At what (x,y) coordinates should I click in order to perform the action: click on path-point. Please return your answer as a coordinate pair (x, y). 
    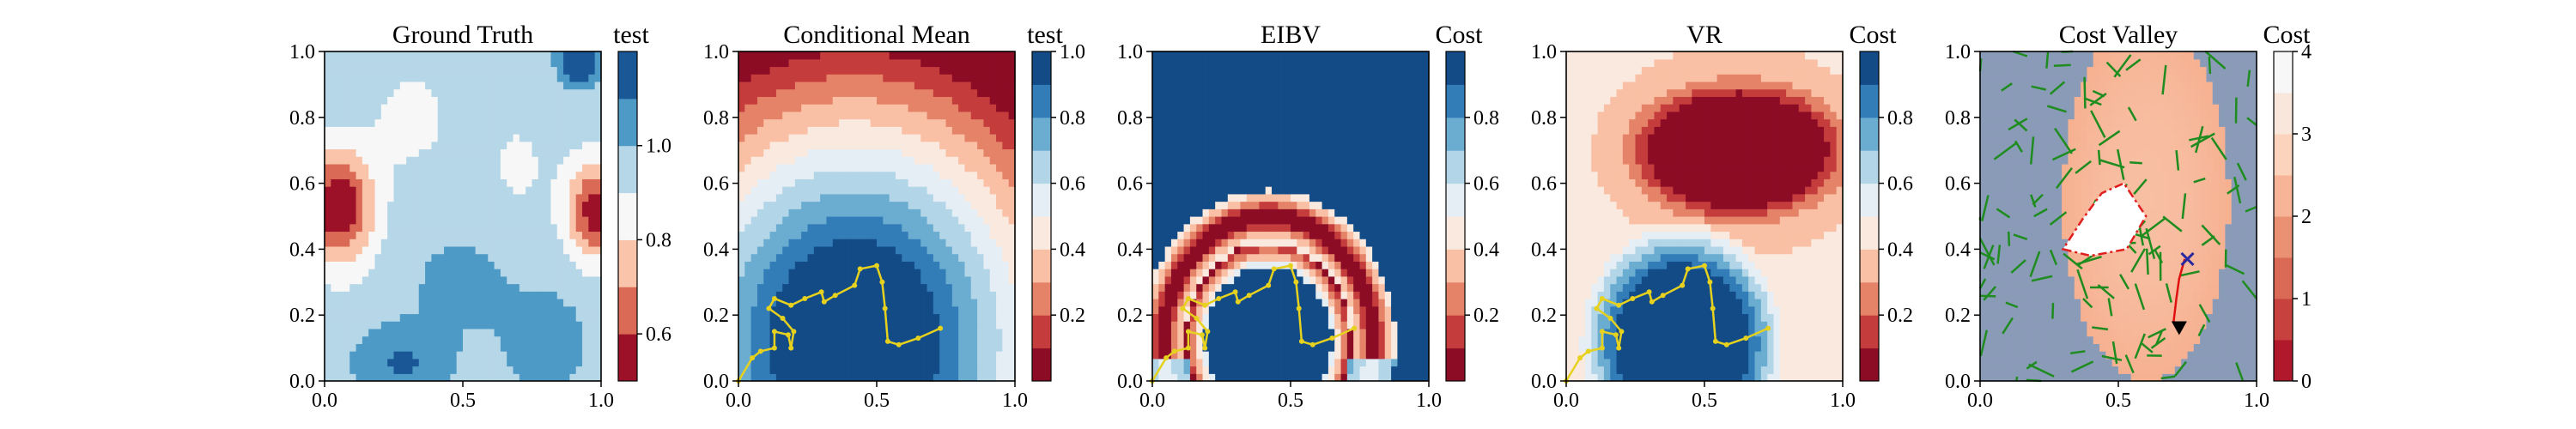
    Looking at the image, I should click on (760, 351).